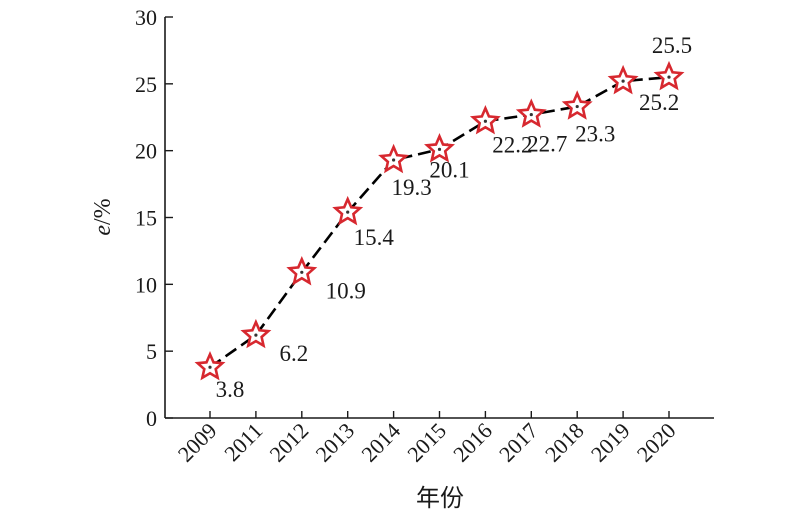 The image size is (800, 518). I want to click on data-label: 19.3, so click(411, 187).